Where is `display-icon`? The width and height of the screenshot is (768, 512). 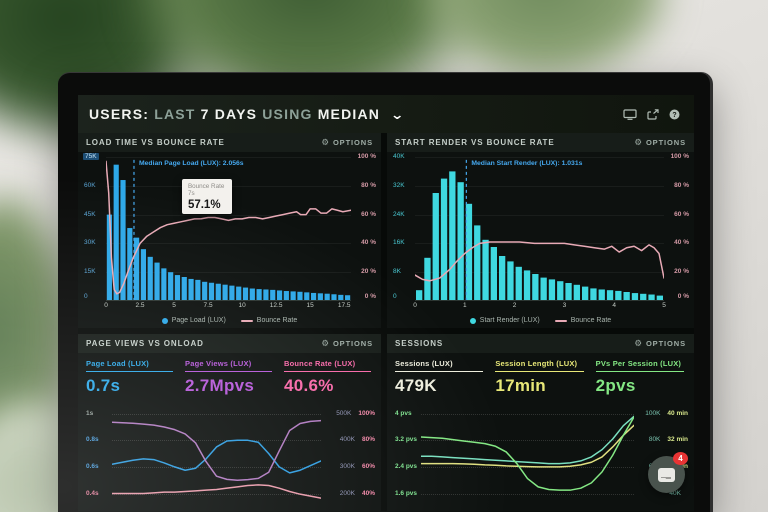 display-icon is located at coordinates (630, 114).